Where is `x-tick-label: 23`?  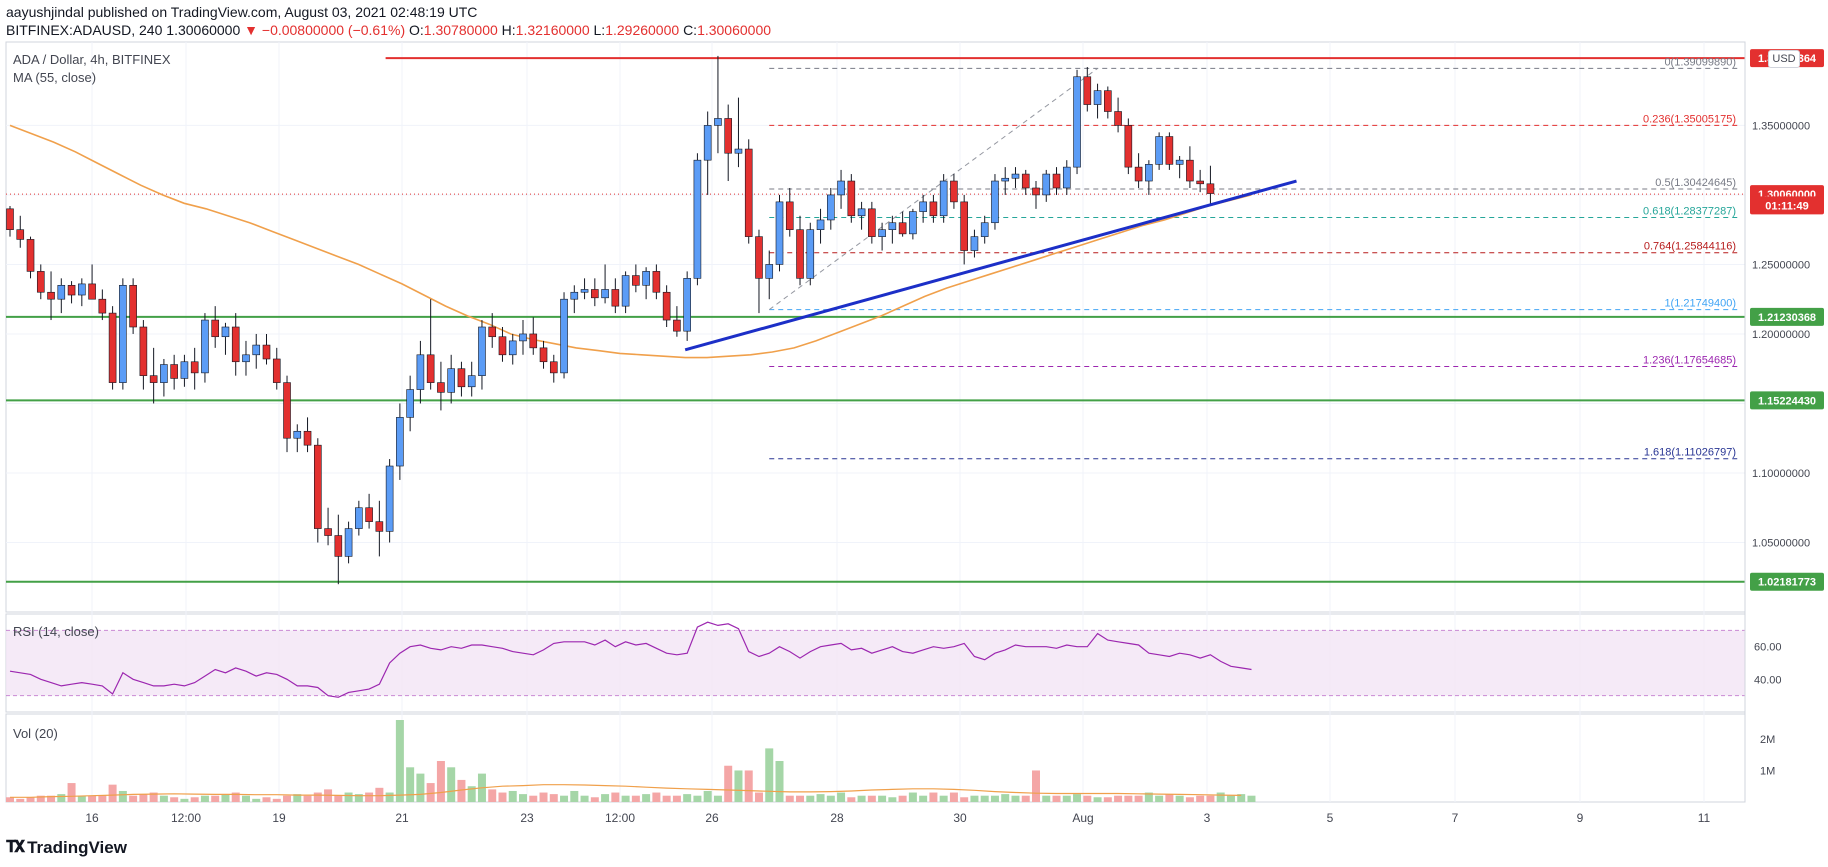 x-tick-label: 23 is located at coordinates (527, 818).